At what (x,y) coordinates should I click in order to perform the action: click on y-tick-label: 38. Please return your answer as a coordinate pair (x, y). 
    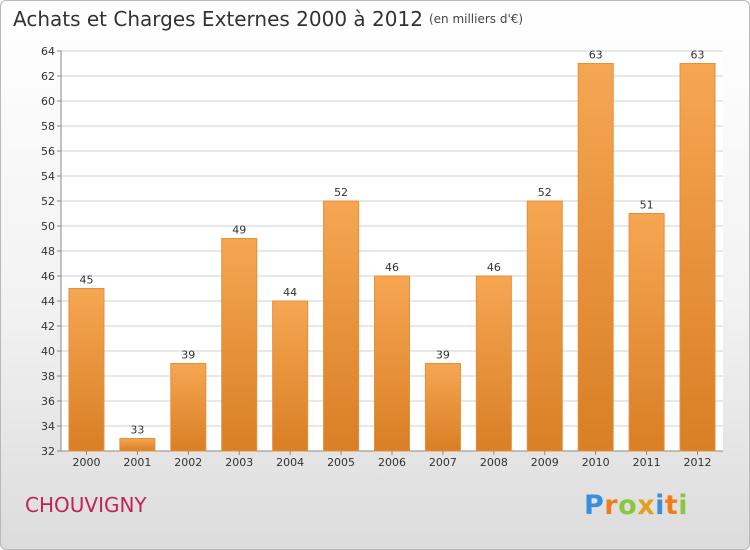
    Looking at the image, I should click on (48, 376).